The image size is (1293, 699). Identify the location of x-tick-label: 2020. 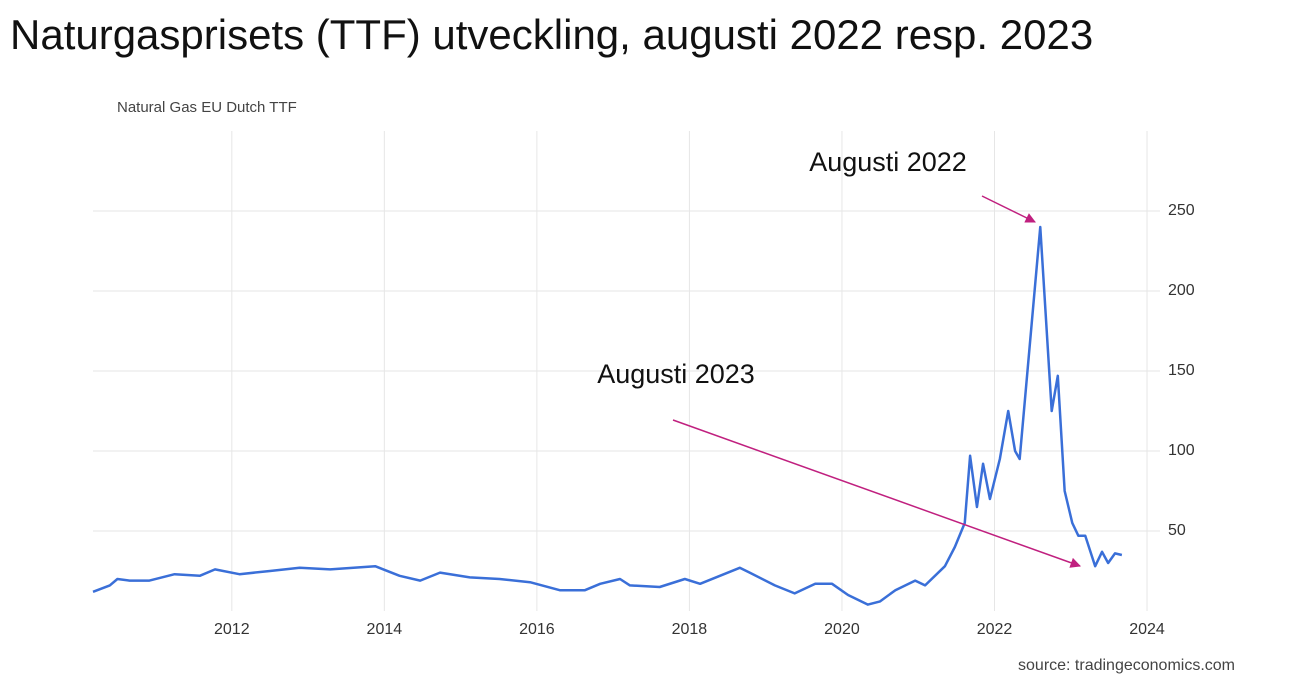
(842, 629).